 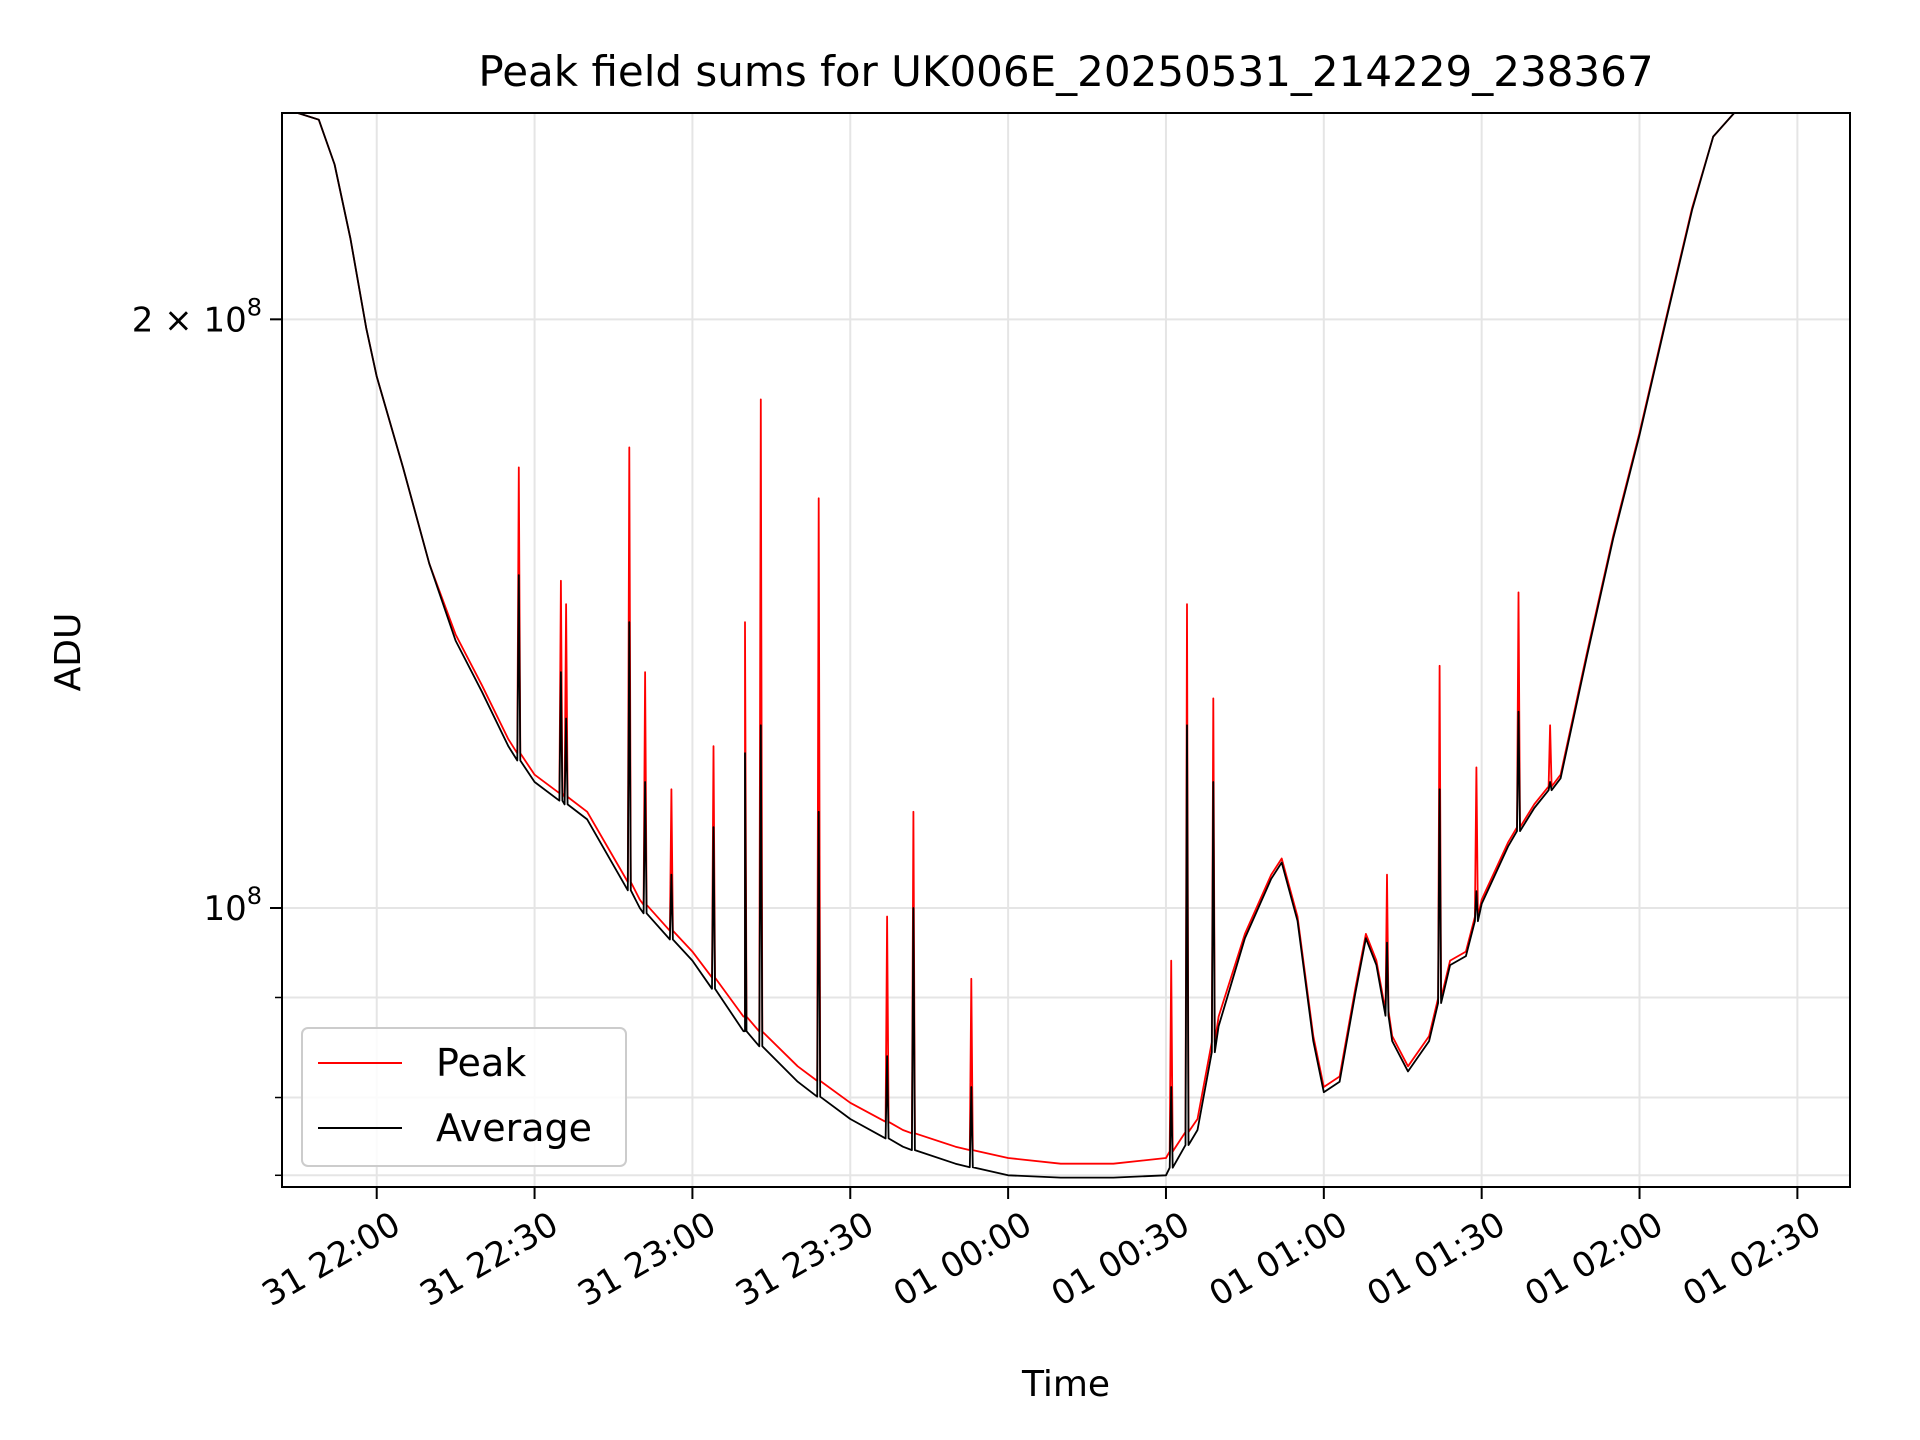 What do you see at coordinates (514, 1128) in the screenshot?
I see `legend-label-average: Average` at bounding box center [514, 1128].